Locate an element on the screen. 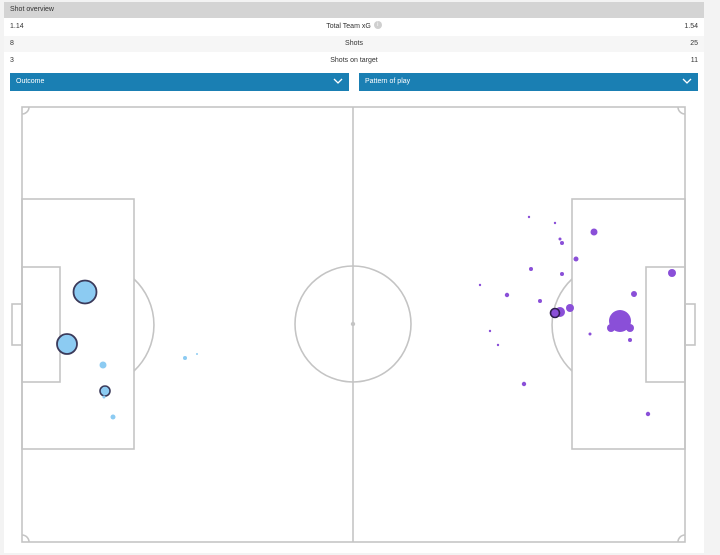  stat-label: Shots is located at coordinates (354, 43).